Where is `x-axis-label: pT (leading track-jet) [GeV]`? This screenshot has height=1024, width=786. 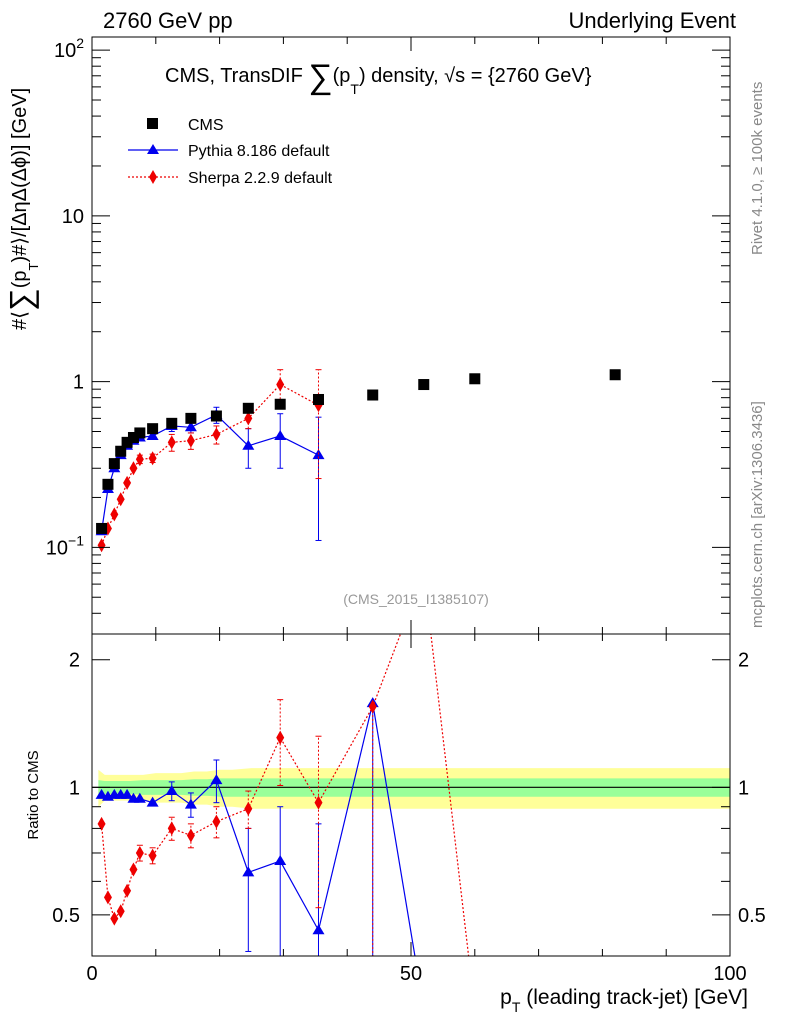 x-axis-label: pT (leading track-jet) [GeV] is located at coordinates (624, 1000).